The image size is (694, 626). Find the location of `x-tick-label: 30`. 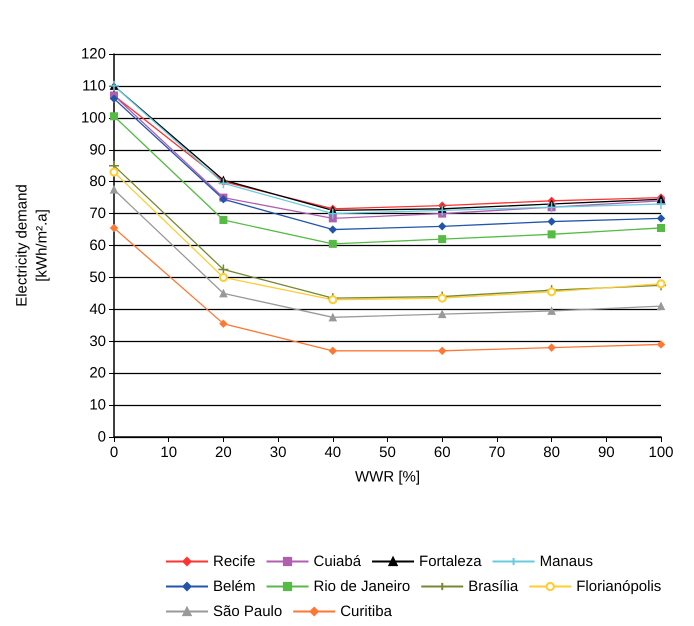

x-tick-label: 30 is located at coordinates (278, 452).